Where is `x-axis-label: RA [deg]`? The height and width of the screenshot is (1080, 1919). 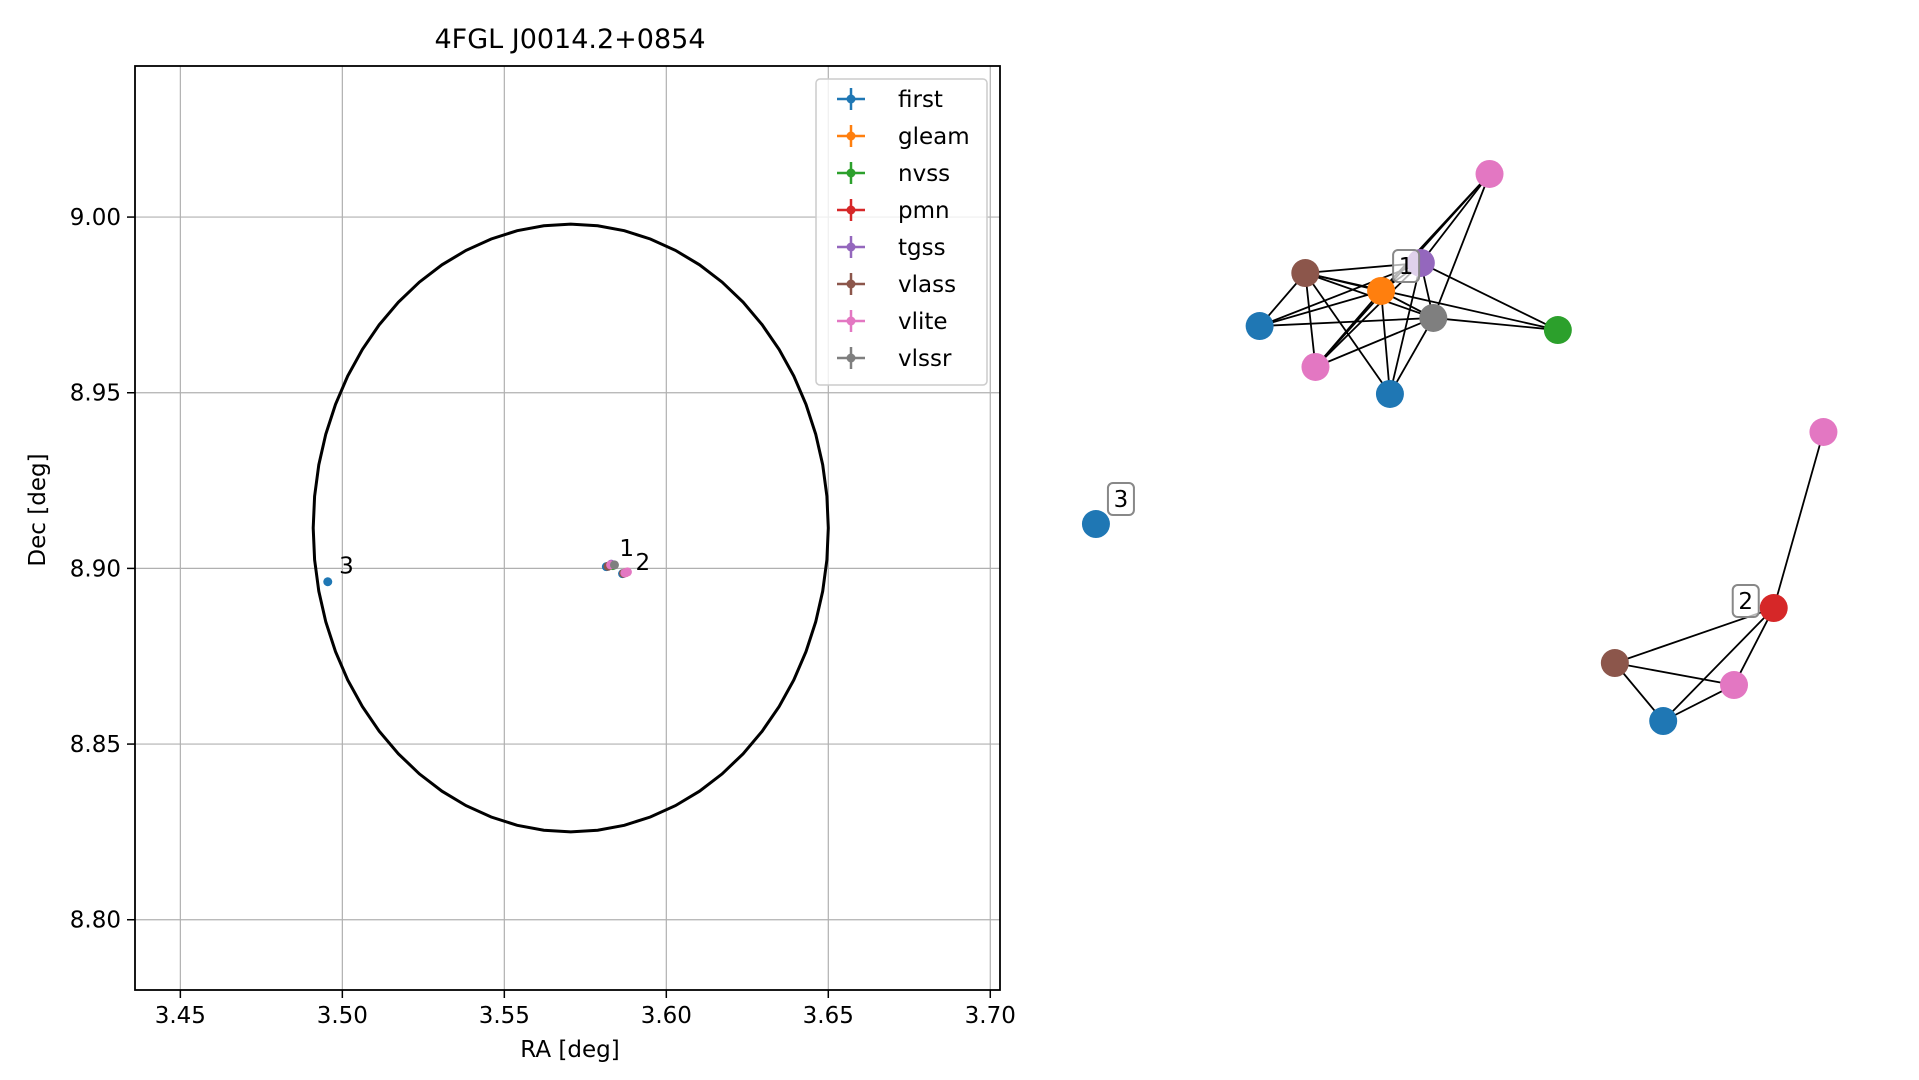
x-axis-label: RA [deg] is located at coordinates (569, 1050).